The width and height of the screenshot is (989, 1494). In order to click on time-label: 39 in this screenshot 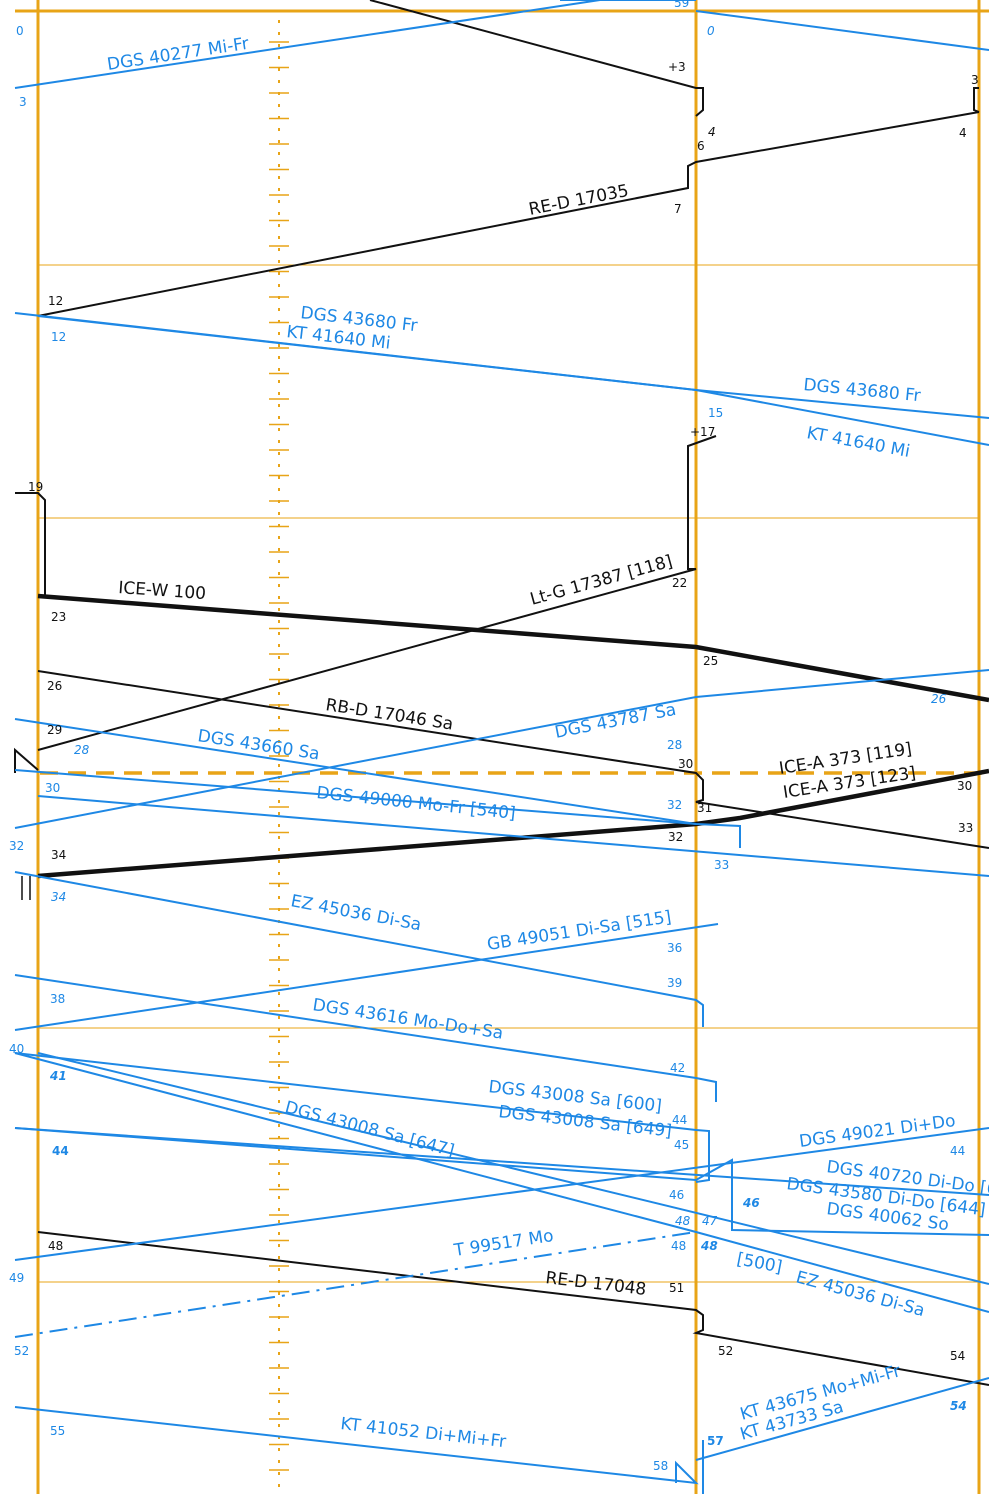, I will do `click(674, 983)`.